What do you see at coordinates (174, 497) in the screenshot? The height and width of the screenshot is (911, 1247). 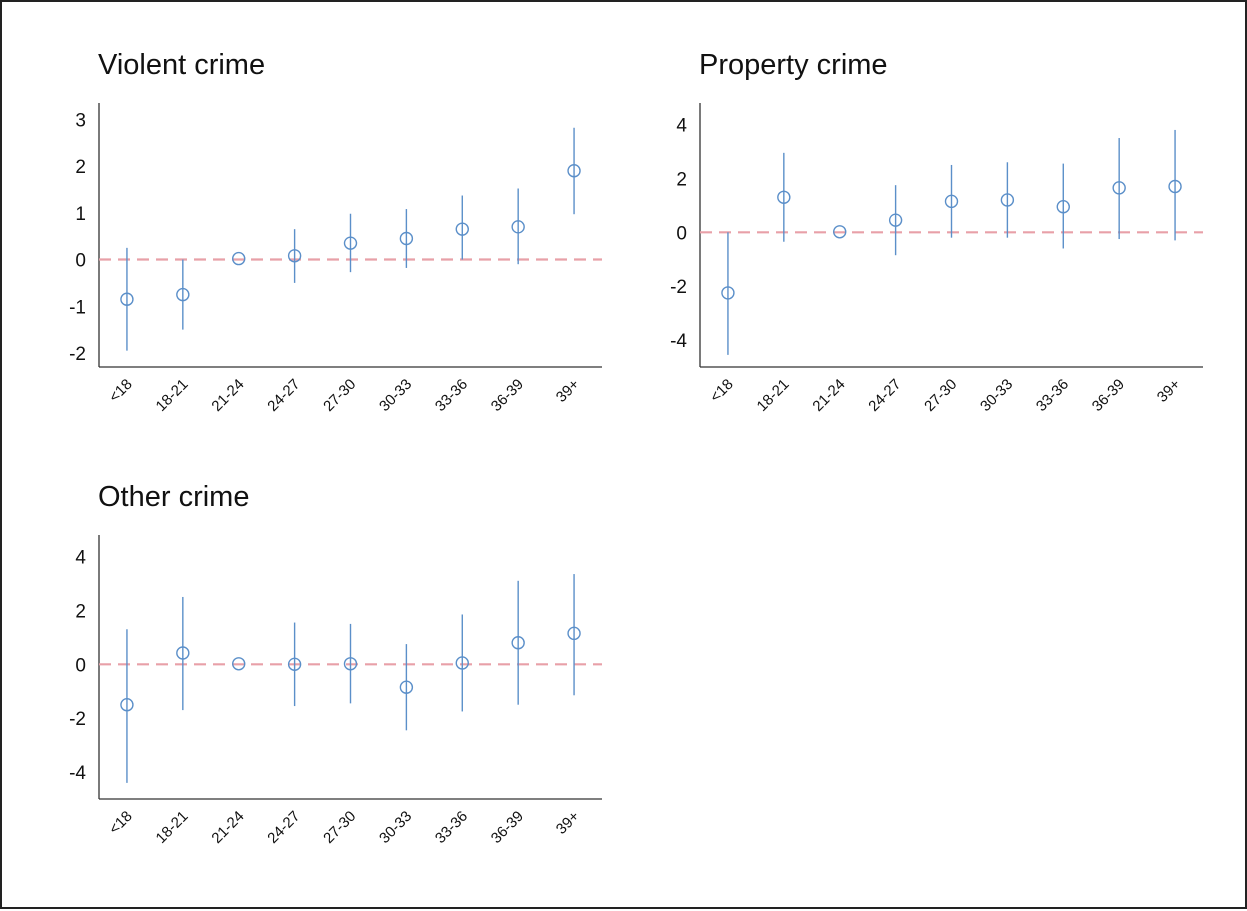 I see `chart-title-other-crime: Other crime` at bounding box center [174, 497].